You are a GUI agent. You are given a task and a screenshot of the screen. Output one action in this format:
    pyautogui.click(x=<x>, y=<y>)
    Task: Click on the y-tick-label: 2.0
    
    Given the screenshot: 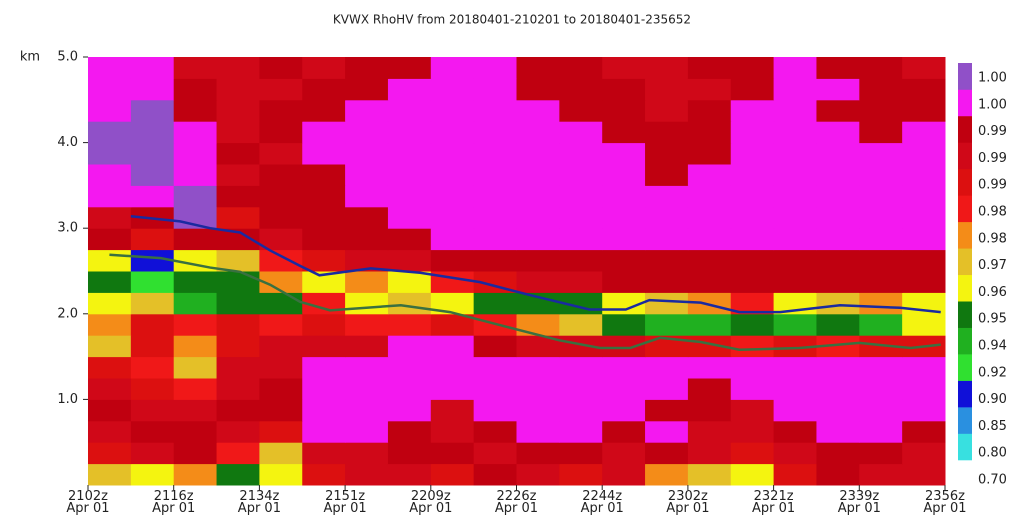 What is the action you would take?
    pyautogui.click(x=67, y=313)
    